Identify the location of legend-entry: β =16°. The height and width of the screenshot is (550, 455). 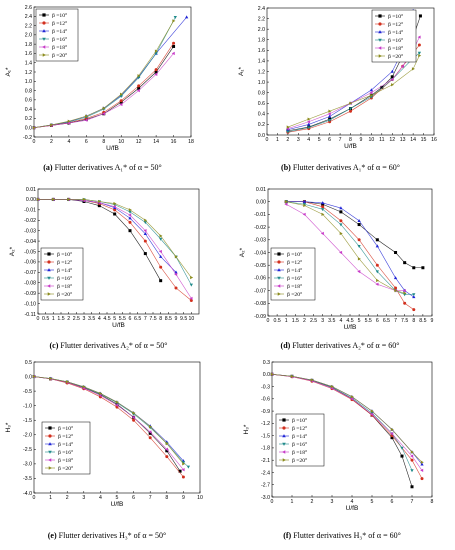
(59, 39).